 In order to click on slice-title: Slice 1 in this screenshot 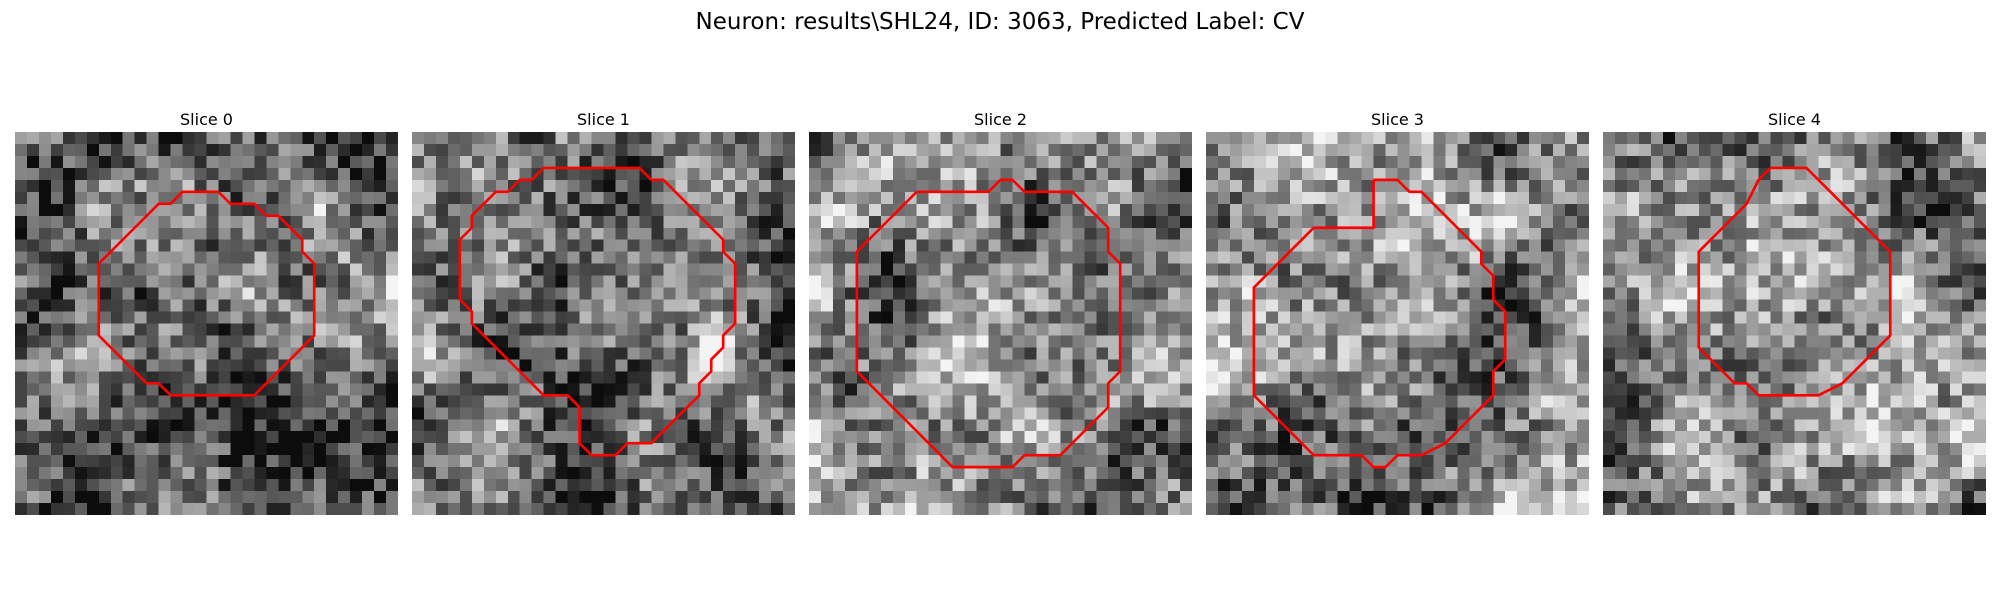, I will do `click(603, 119)`.